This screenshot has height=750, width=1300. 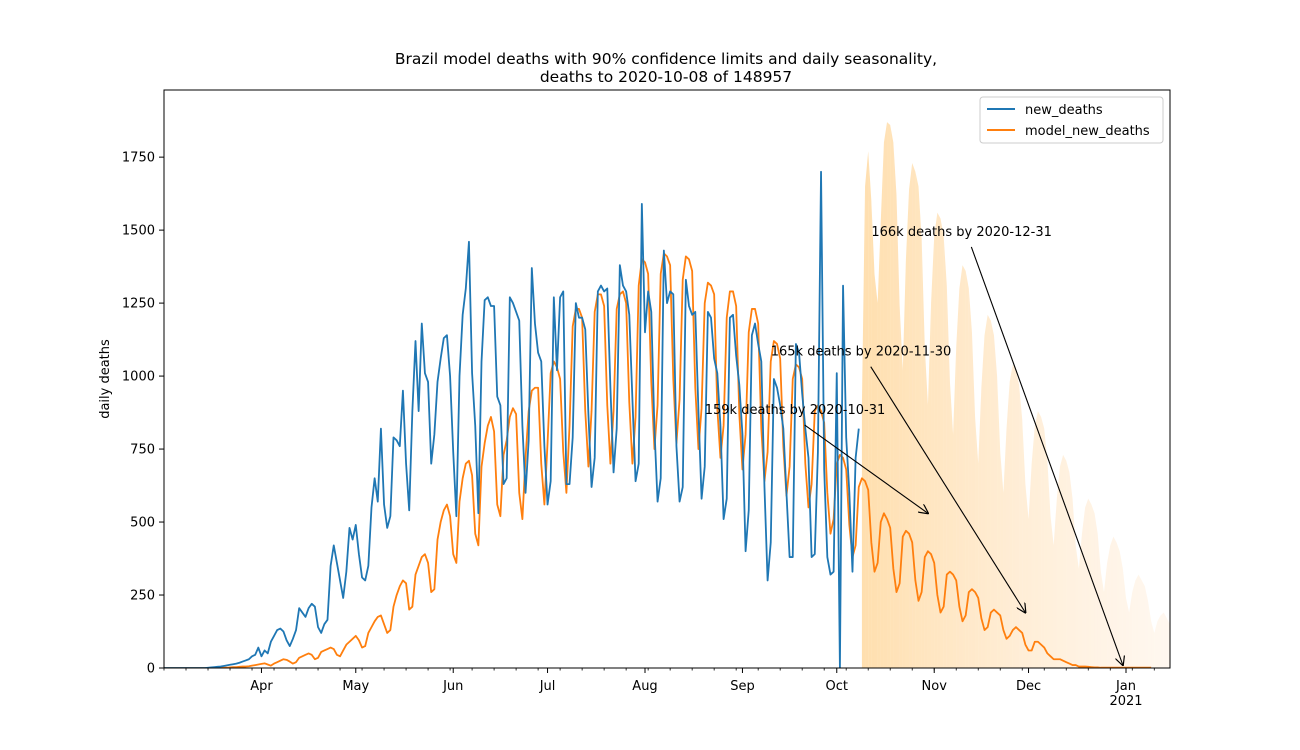 What do you see at coordinates (837, 686) in the screenshot?
I see `x-tick-label: Oct` at bounding box center [837, 686].